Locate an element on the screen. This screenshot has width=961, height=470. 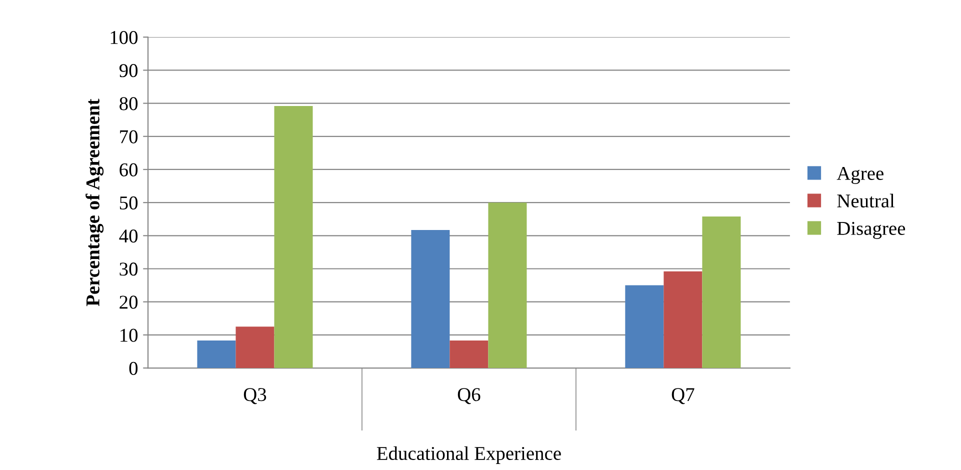
y-tick-label: 30 is located at coordinates (129, 269).